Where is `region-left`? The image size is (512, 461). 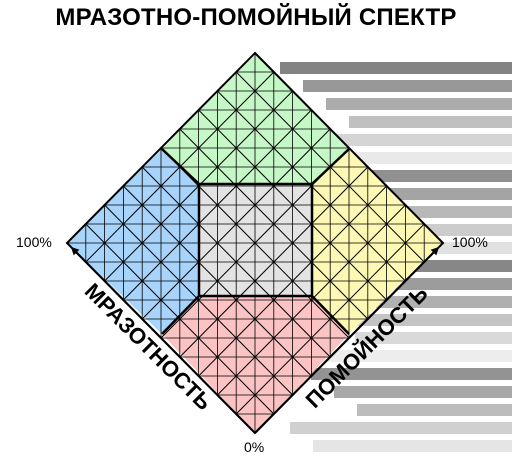
region-left is located at coordinates (133, 241).